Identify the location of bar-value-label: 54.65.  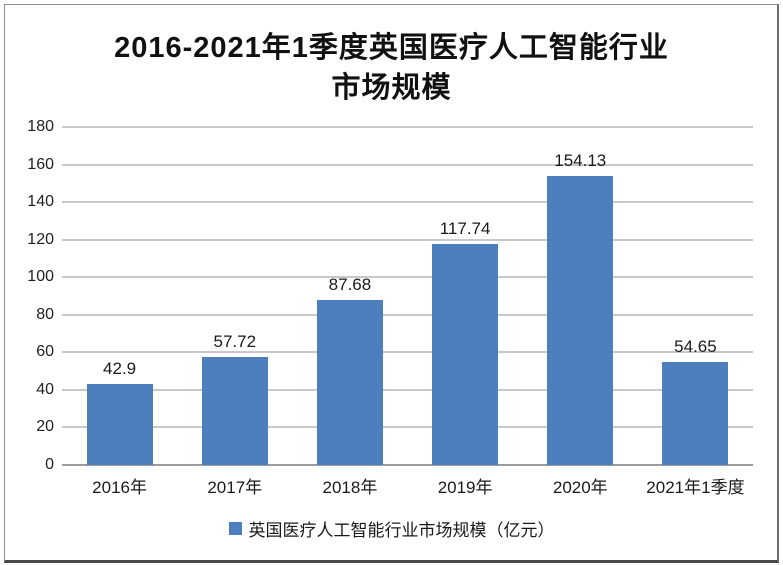
(695, 347).